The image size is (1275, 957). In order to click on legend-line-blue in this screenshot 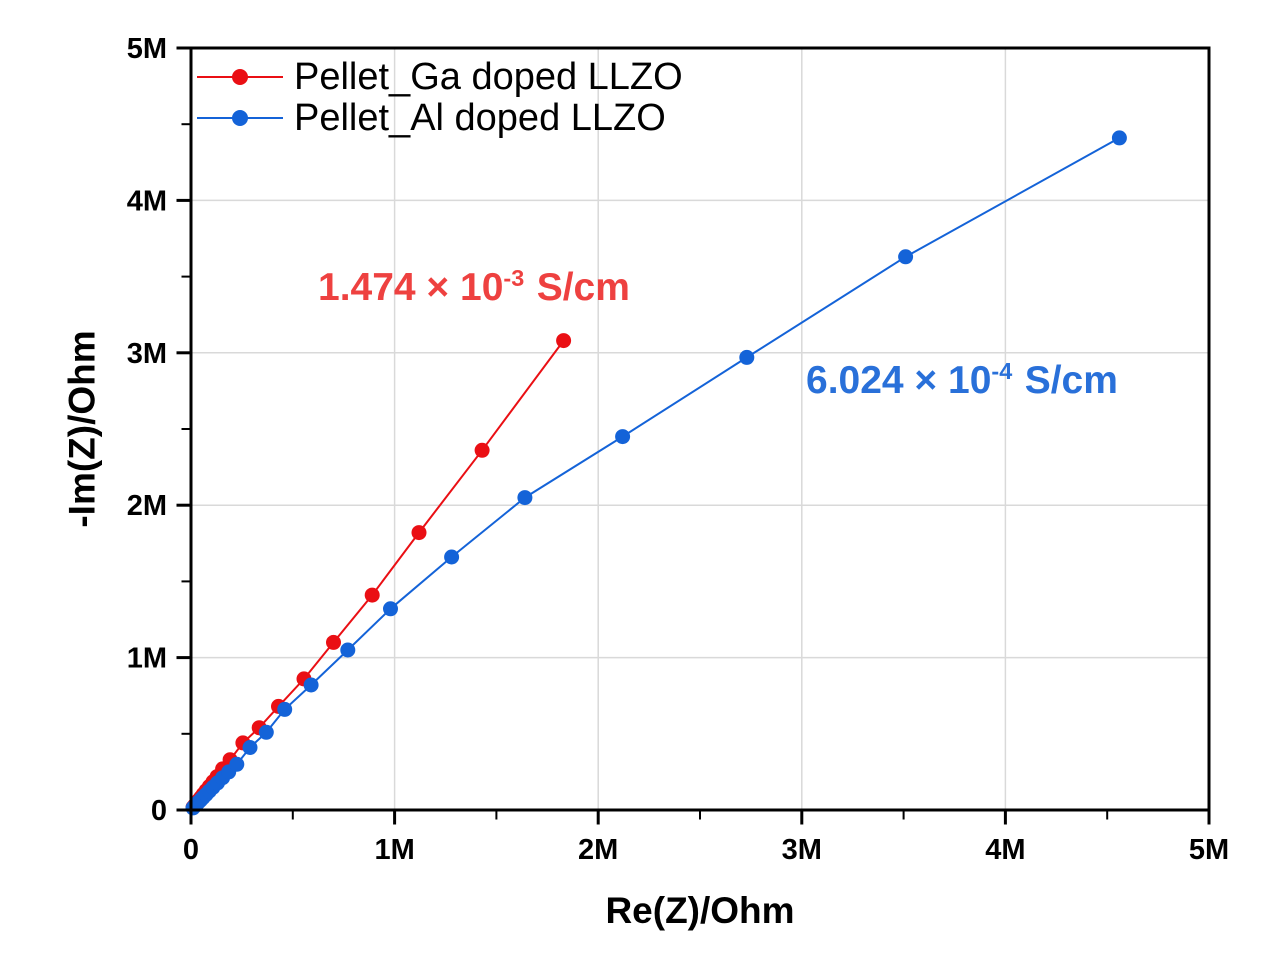, I will do `click(240, 117)`.